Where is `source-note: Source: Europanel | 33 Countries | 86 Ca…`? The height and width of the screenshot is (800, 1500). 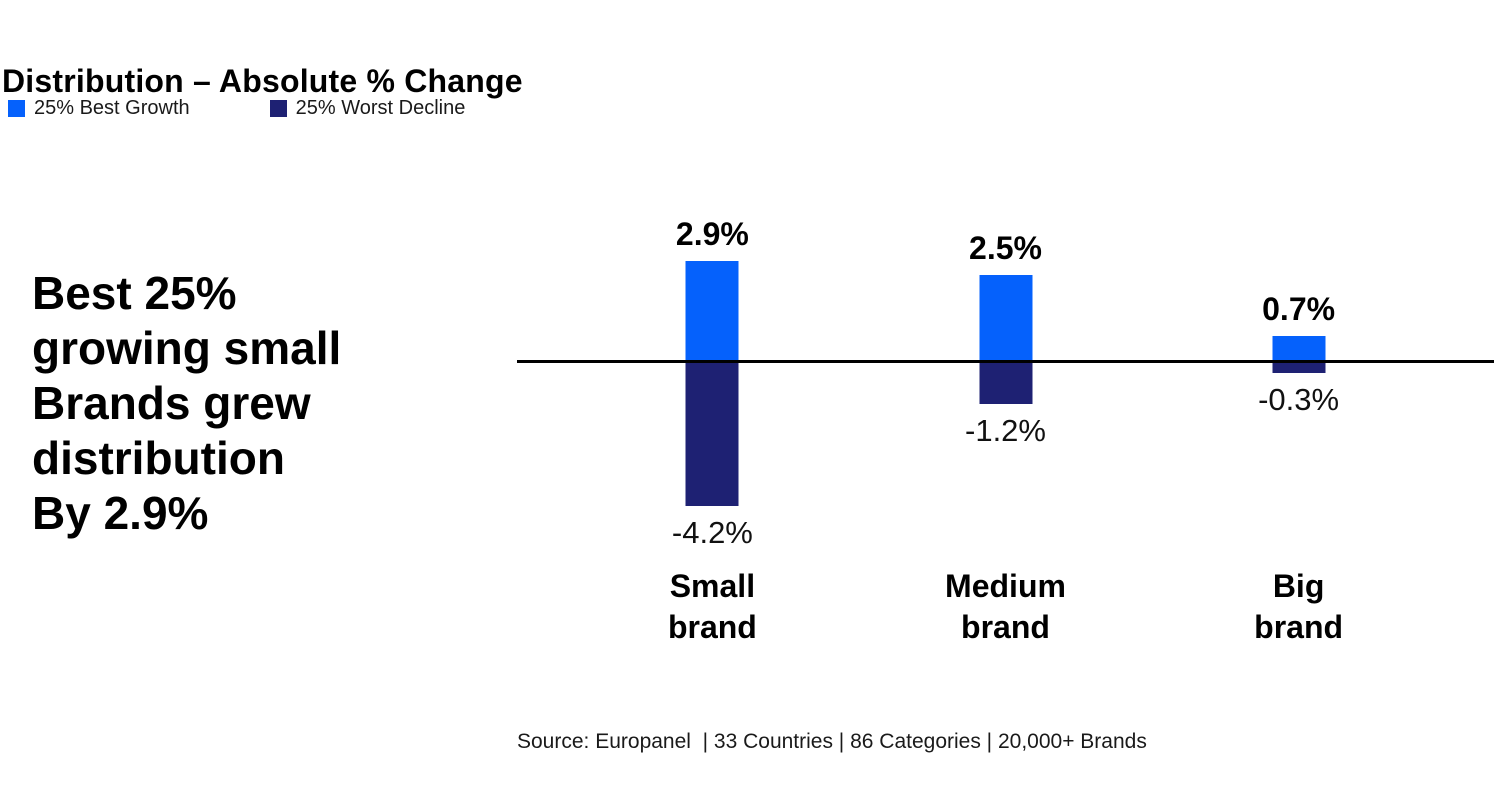 source-note: Source: Europanel | 33 Countries | 86 Ca… is located at coordinates (832, 741).